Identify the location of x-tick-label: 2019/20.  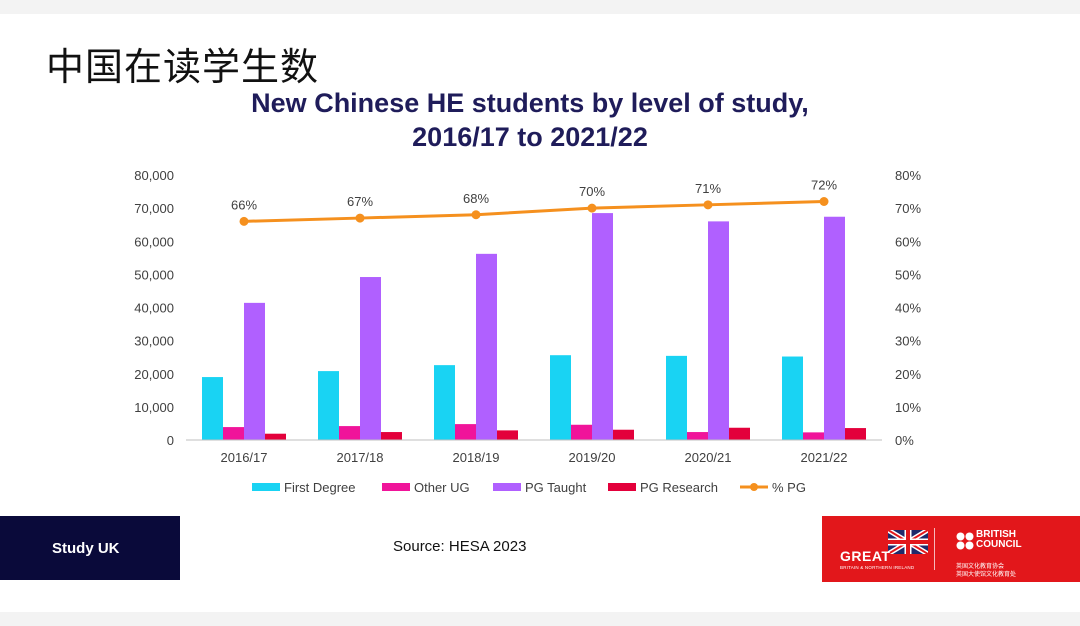
(592, 457).